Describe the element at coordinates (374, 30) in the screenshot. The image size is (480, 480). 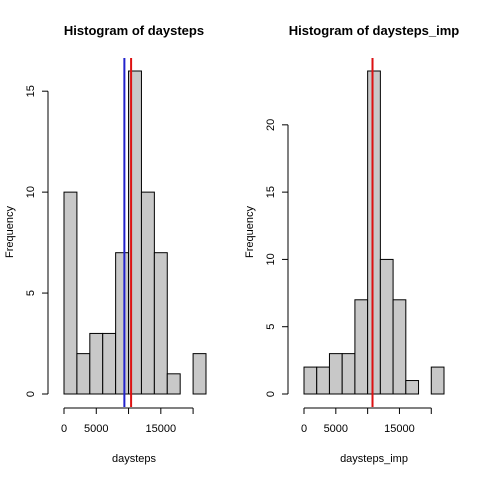
I see `chart-title: Histogram of daysteps_imp` at that location.